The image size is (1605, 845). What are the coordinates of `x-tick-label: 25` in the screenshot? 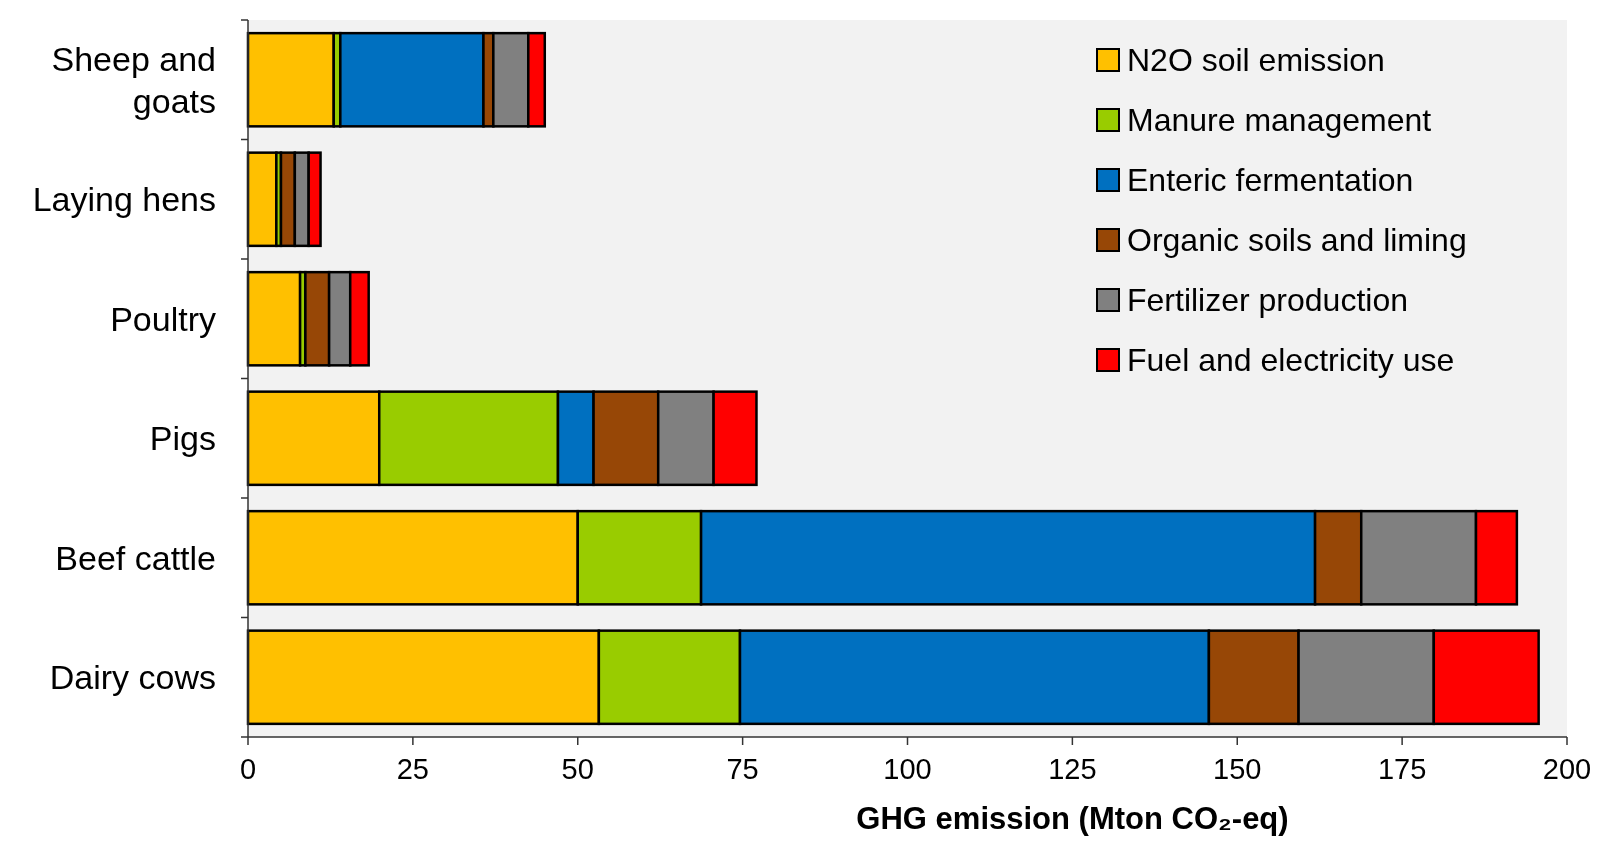 It's located at (413, 769).